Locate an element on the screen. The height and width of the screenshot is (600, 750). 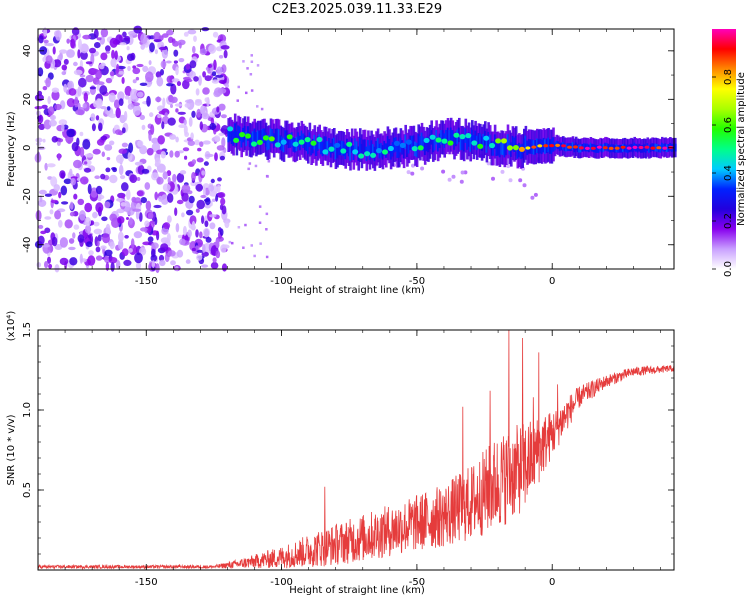
colorbar-tick-label: 0.6 is located at coordinates (728, 125).